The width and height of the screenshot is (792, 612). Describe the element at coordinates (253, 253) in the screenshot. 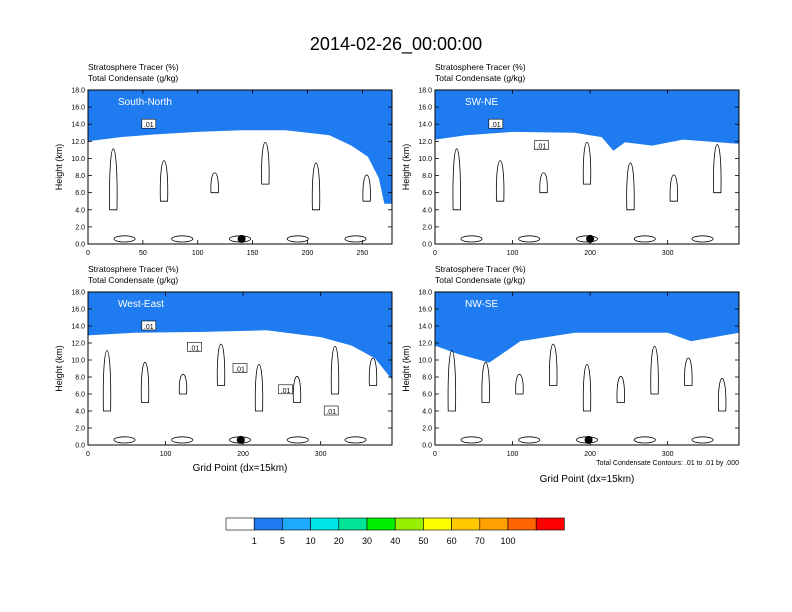

I see `x-tick-label: 150` at that location.